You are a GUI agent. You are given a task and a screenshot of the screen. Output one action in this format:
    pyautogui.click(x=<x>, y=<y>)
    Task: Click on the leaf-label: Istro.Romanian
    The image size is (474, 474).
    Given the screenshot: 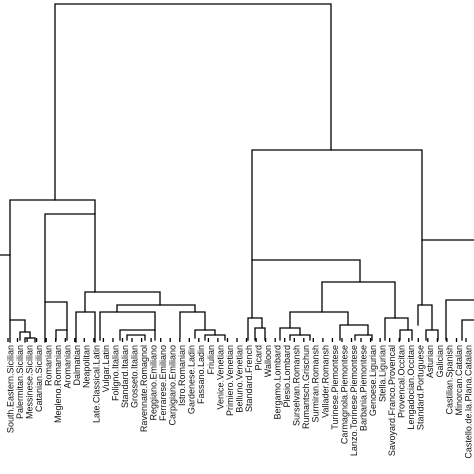 What is the action you would take?
    pyautogui.click(x=182, y=375)
    